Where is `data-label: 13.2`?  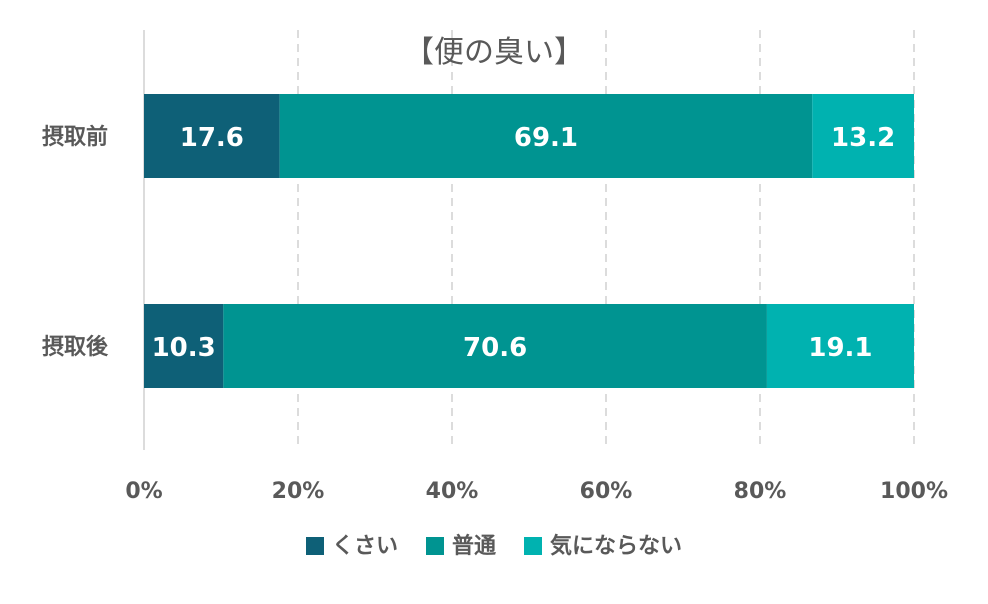 data-label: 13.2 is located at coordinates (863, 138).